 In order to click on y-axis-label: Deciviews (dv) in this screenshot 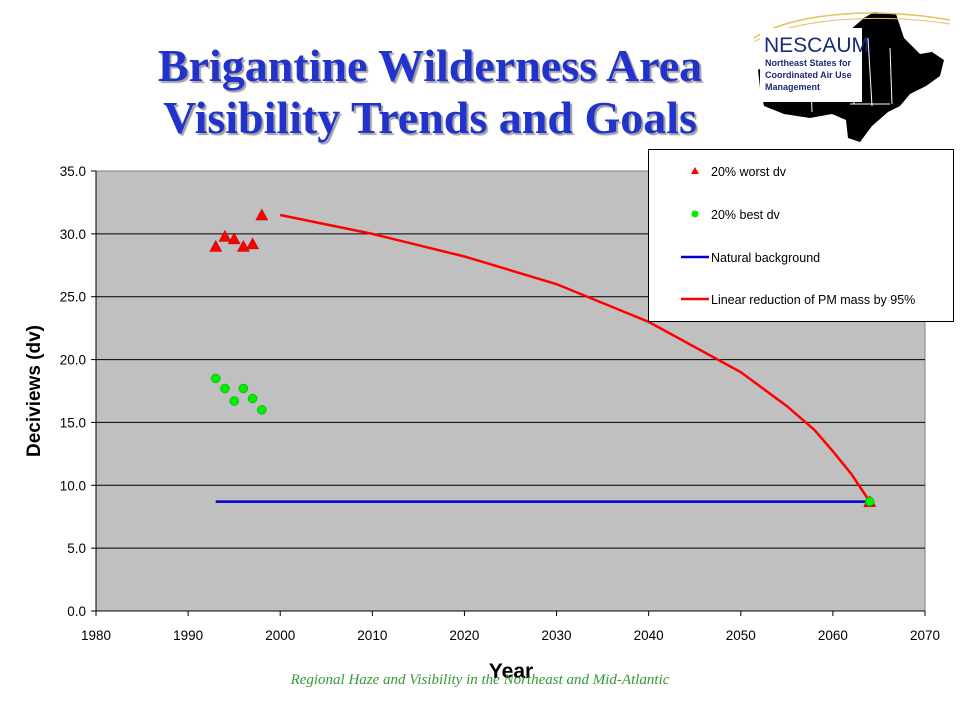, I will do `click(34, 391)`.